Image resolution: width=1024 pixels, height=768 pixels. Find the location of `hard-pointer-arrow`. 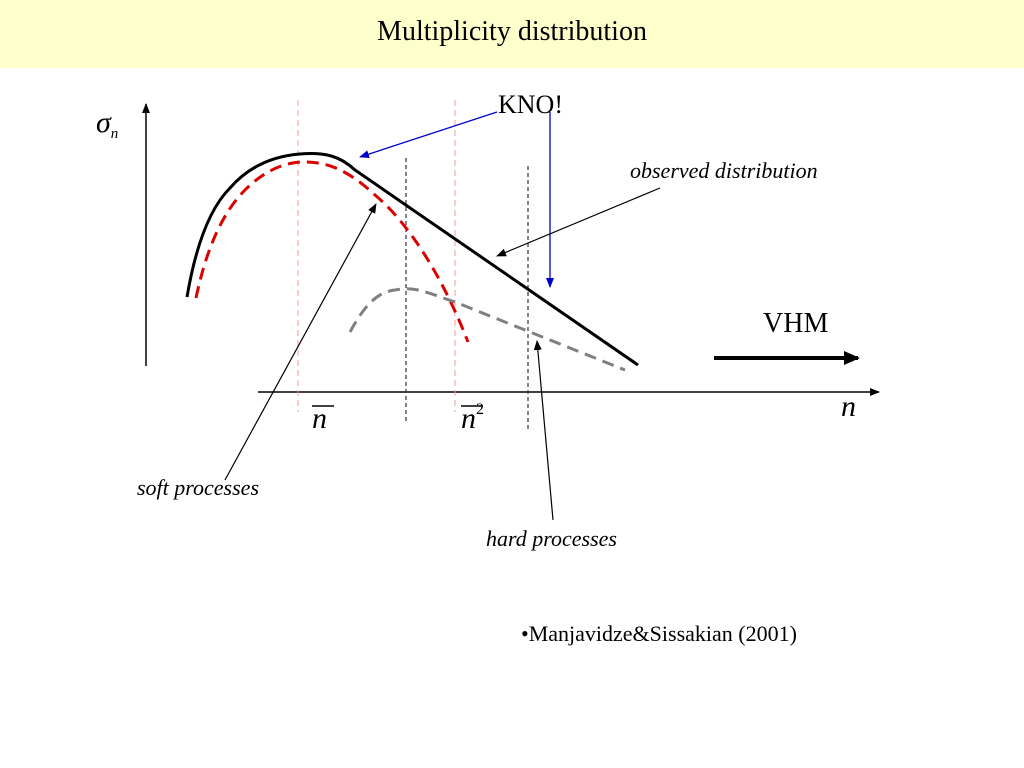

hard-pointer-arrow is located at coordinates (543, 430).